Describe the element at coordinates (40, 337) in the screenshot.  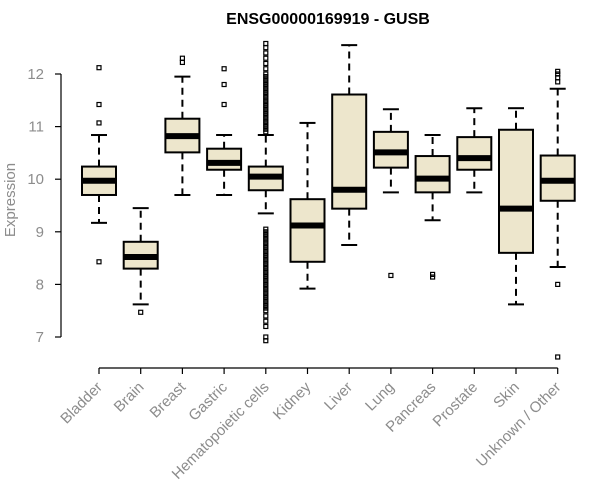
I see `y-tick-label: 7` at that location.